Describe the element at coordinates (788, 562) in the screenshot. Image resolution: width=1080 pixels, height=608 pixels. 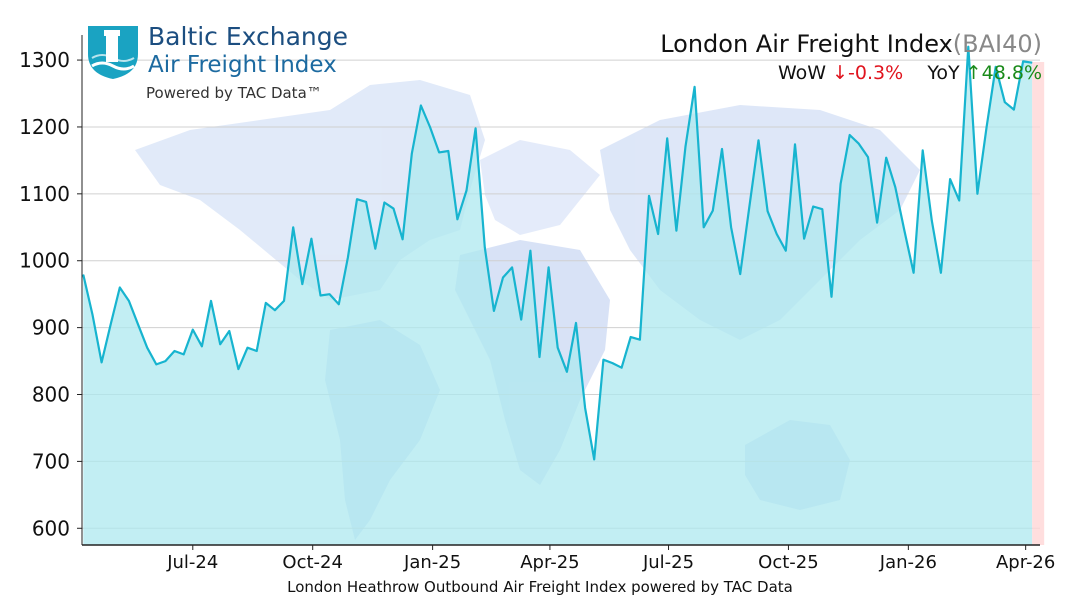
I see `x-tick-label: Oct-25` at that location.